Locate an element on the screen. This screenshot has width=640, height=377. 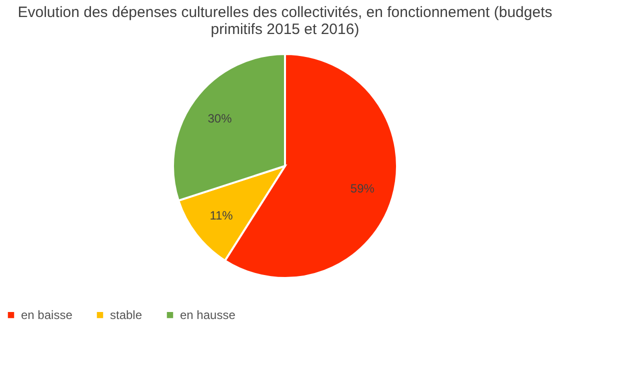
legend-label: en baisse is located at coordinates (47, 315).